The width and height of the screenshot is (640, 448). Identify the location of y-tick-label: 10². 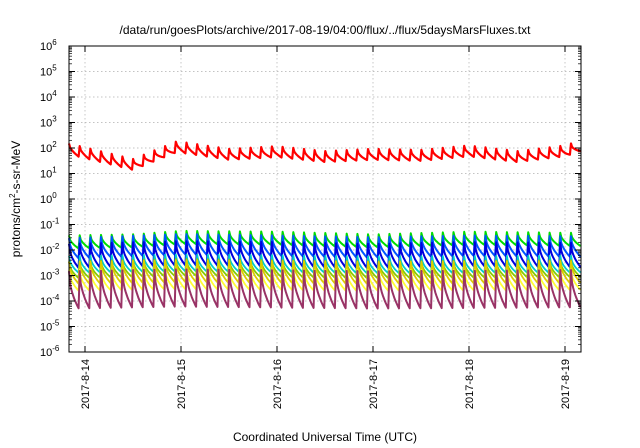
(48, 147).